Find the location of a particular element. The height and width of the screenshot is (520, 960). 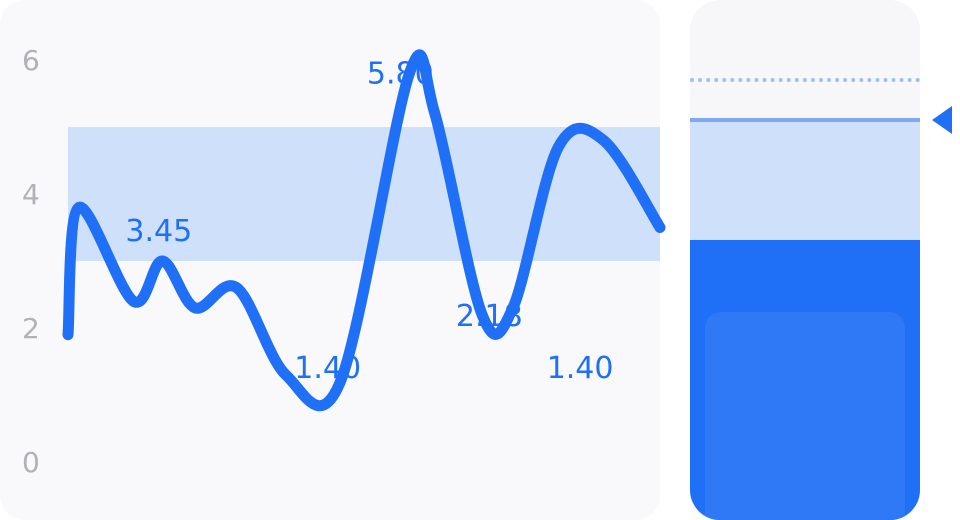

y-tick-label: 4 is located at coordinates (31, 194).